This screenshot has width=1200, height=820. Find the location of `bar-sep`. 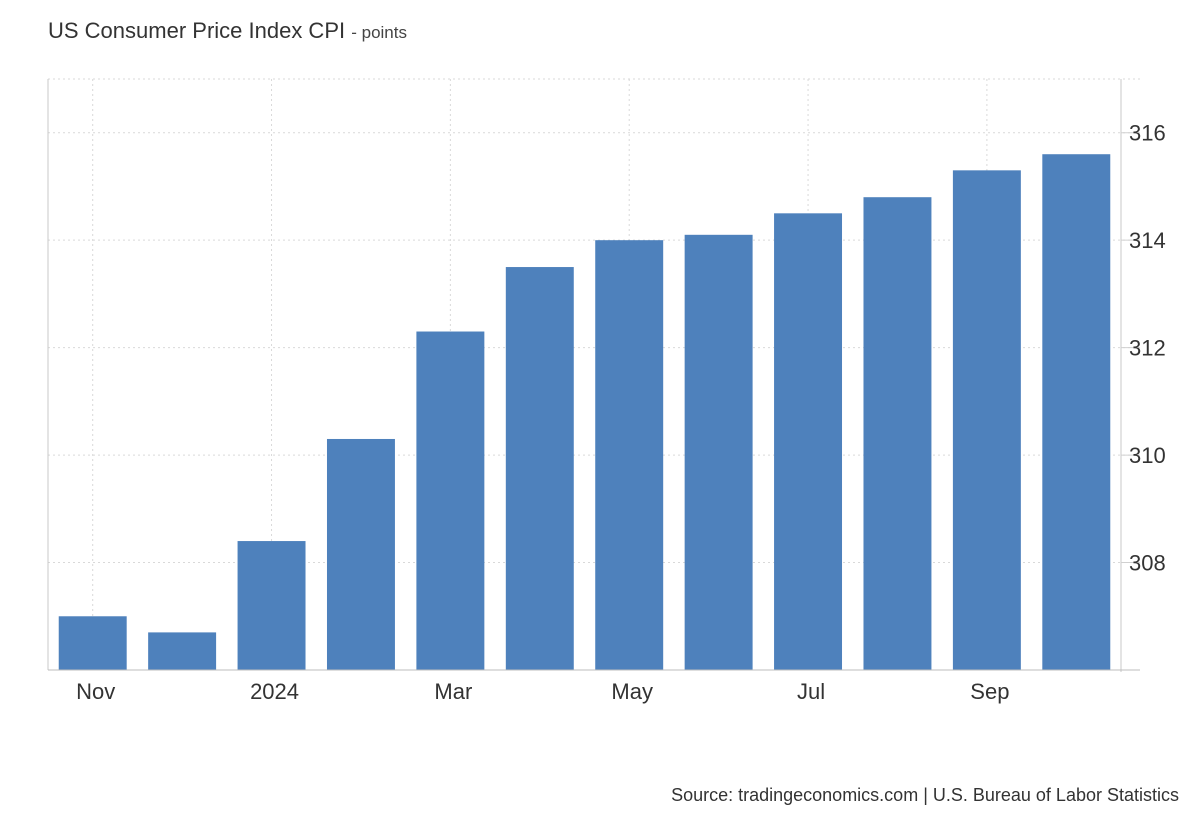

bar-sep is located at coordinates (986, 420).